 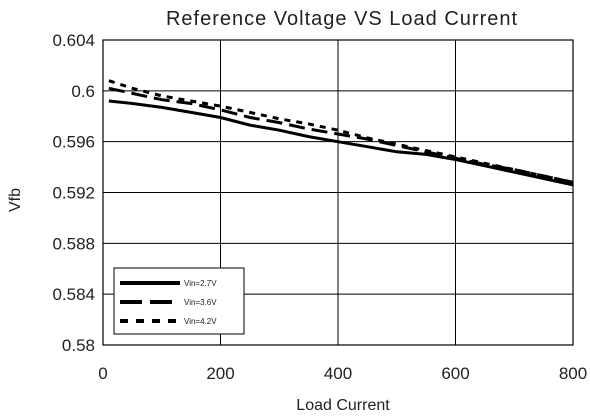 What do you see at coordinates (83, 91) in the screenshot?
I see `y-tick-label: 0.6` at bounding box center [83, 91].